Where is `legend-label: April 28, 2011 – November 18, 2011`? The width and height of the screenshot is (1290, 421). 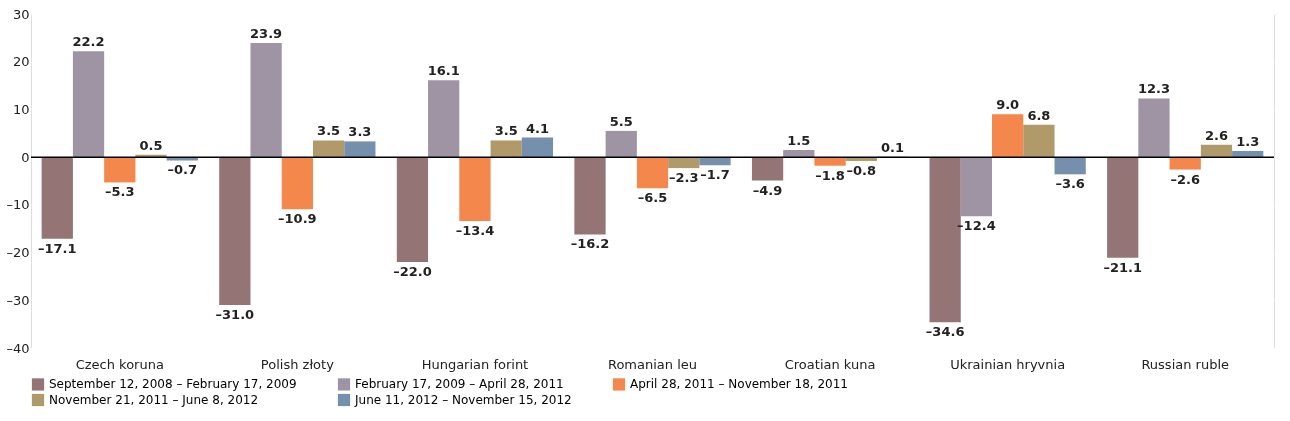 legend-label: April 28, 2011 – November 18, 2011 is located at coordinates (739, 384).